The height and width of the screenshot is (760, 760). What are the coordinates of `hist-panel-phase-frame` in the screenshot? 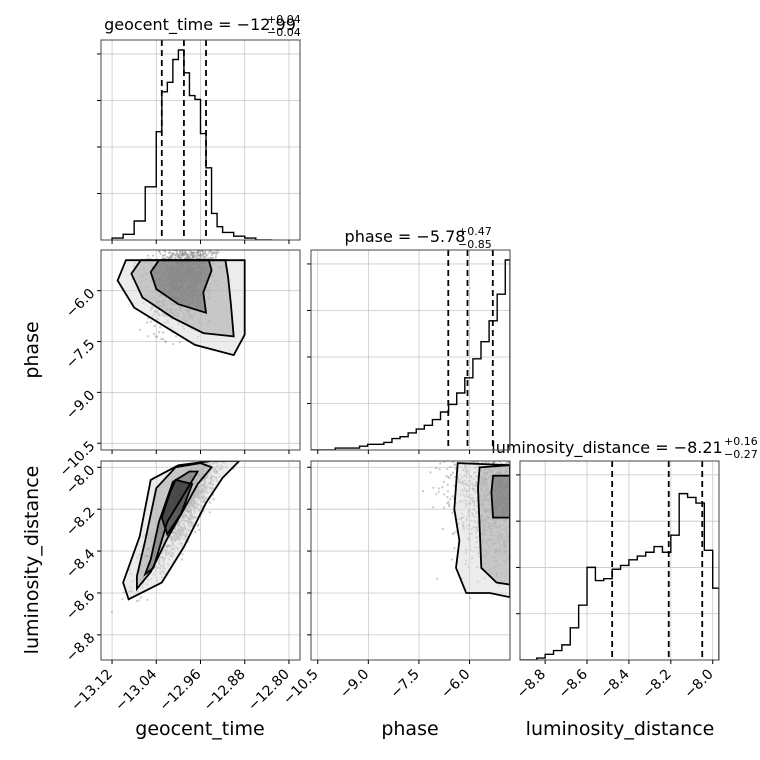 It's located at (410, 350).